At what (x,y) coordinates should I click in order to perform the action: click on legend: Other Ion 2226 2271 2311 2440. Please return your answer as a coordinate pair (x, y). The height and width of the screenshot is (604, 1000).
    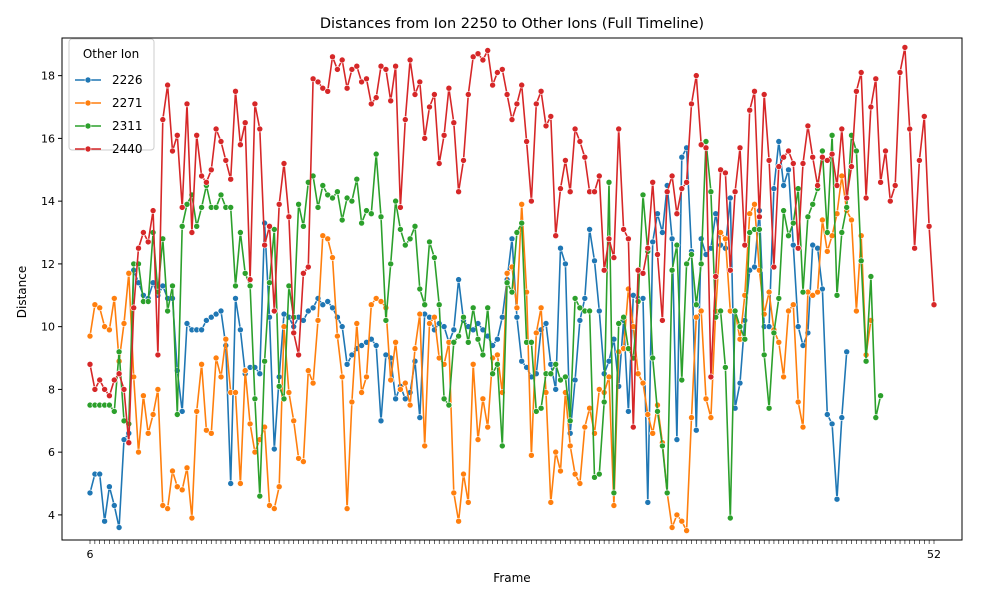
    Looking at the image, I should click on (111, 97).